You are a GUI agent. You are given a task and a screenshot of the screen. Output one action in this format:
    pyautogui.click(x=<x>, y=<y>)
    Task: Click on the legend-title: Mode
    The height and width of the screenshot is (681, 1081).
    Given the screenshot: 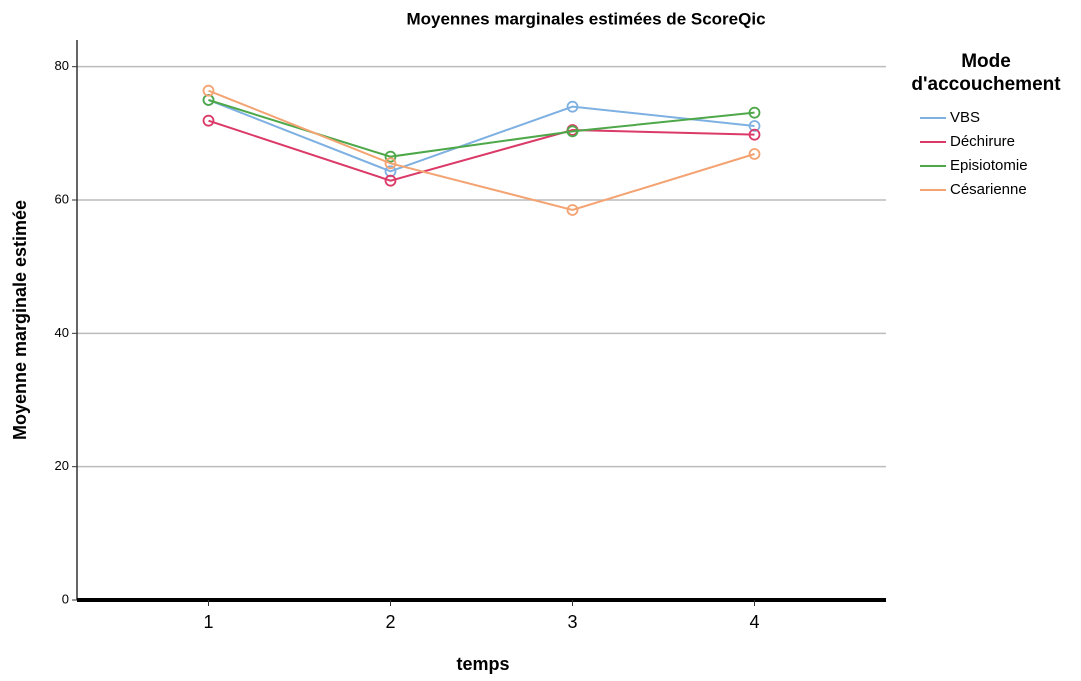 What is the action you would take?
    pyautogui.click(x=986, y=61)
    